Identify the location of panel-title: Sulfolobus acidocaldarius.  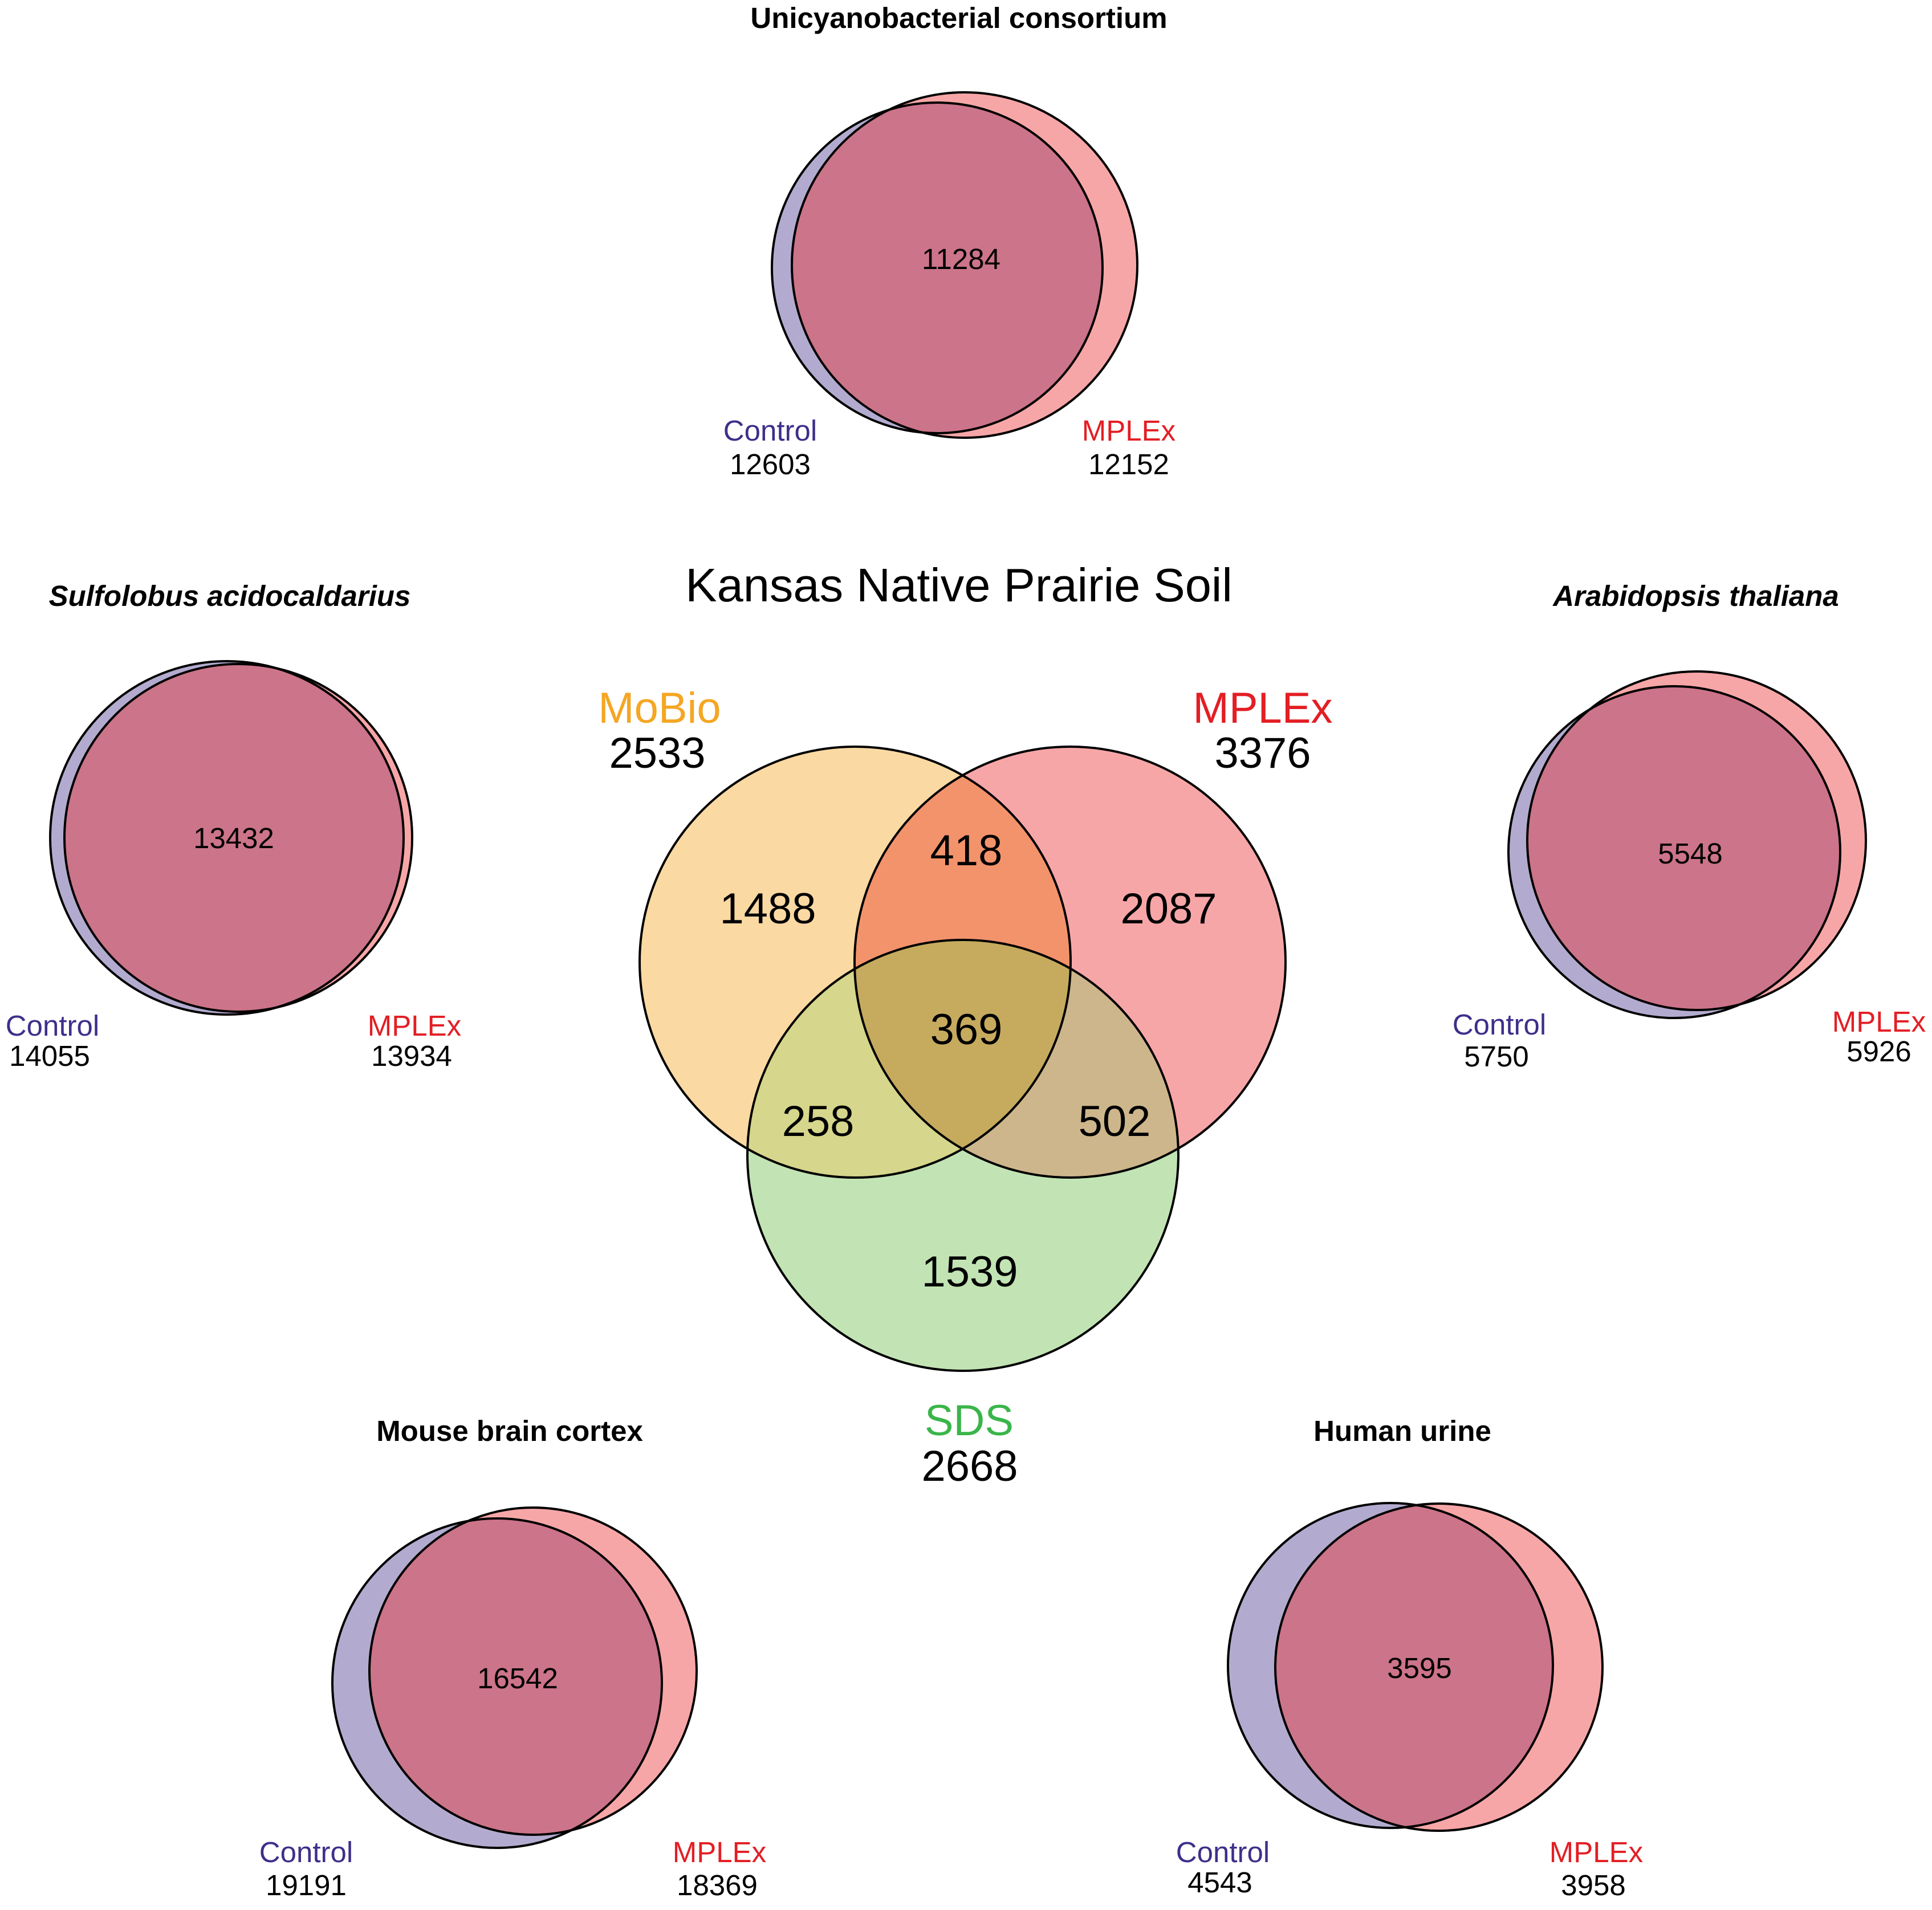
(230, 596).